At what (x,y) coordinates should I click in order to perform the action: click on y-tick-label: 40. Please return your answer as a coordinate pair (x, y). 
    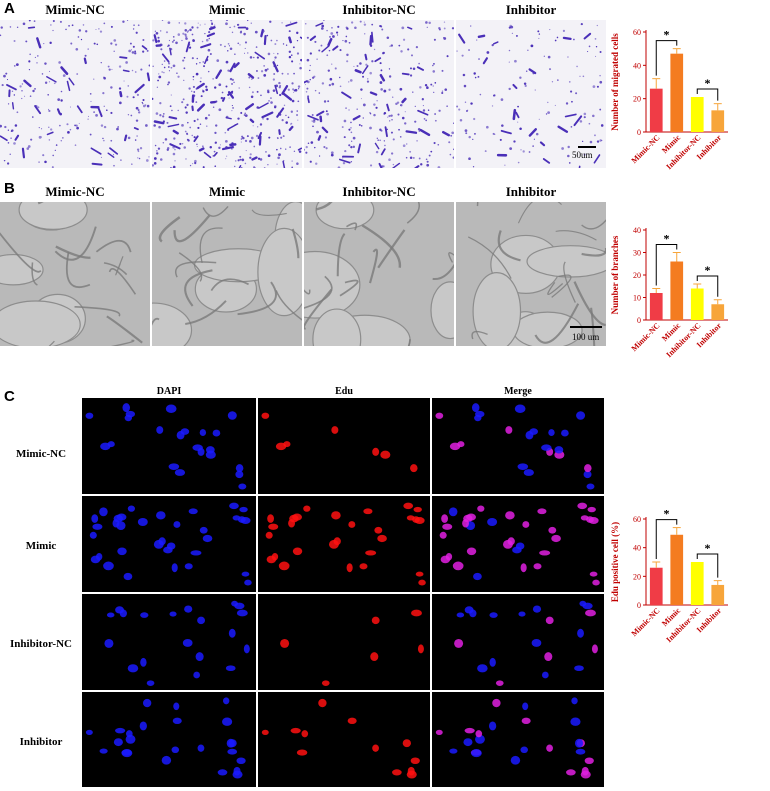
    Looking at the image, I should click on (637, 65).